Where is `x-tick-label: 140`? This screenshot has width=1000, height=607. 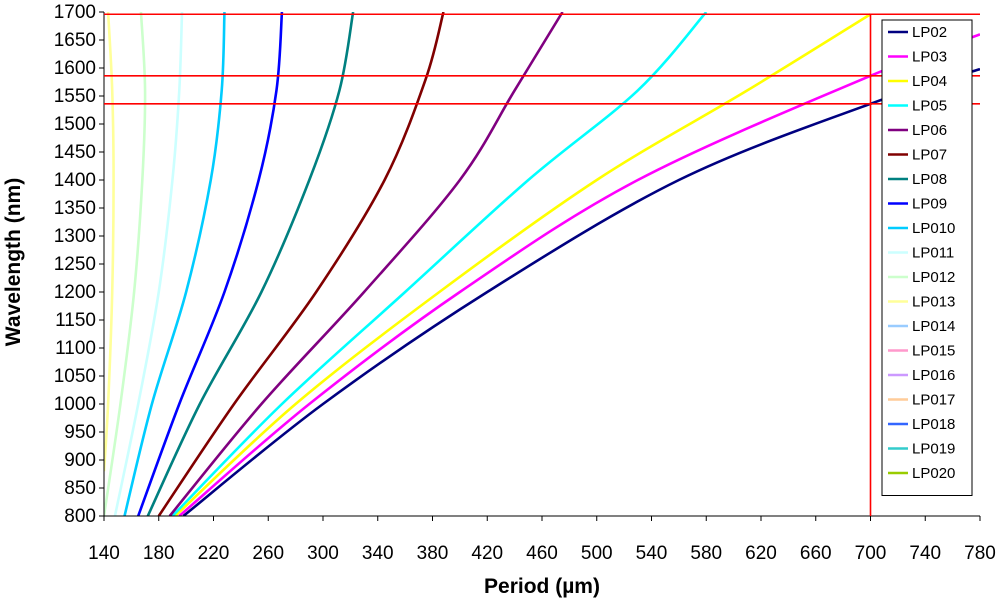 x-tick-label: 140 is located at coordinates (104, 553).